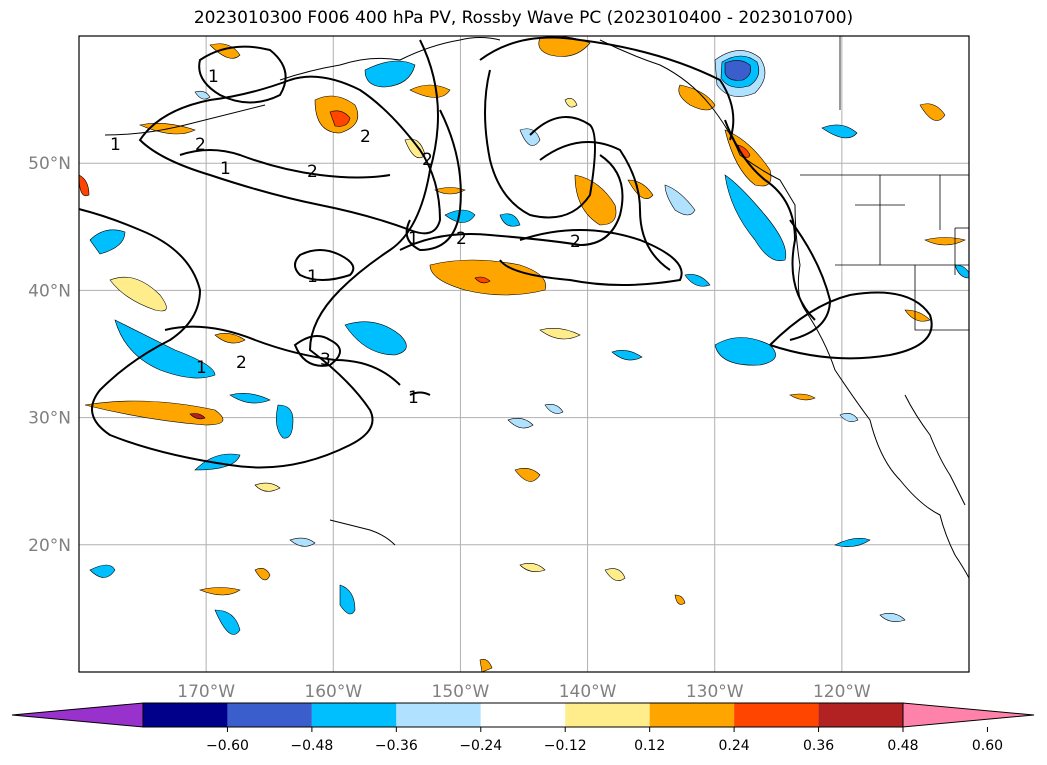 The image size is (1047, 765). What do you see at coordinates (49, 164) in the screenshot?
I see `latitude-label: 50°N` at bounding box center [49, 164].